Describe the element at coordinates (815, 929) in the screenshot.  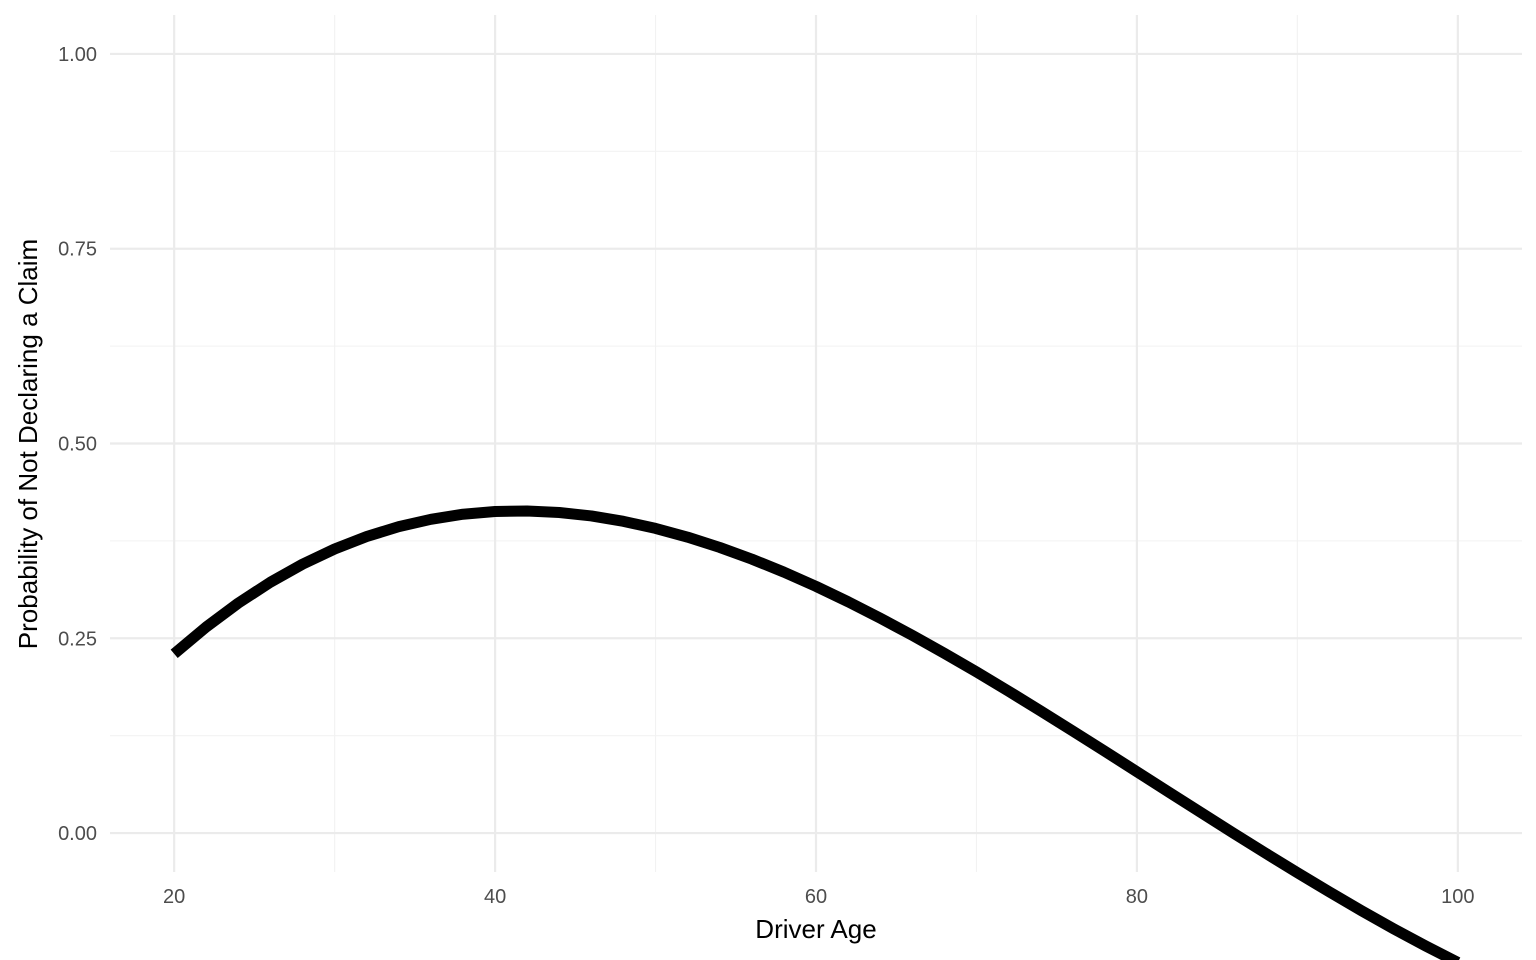
I see `x-axis-title: Driver Age` at that location.